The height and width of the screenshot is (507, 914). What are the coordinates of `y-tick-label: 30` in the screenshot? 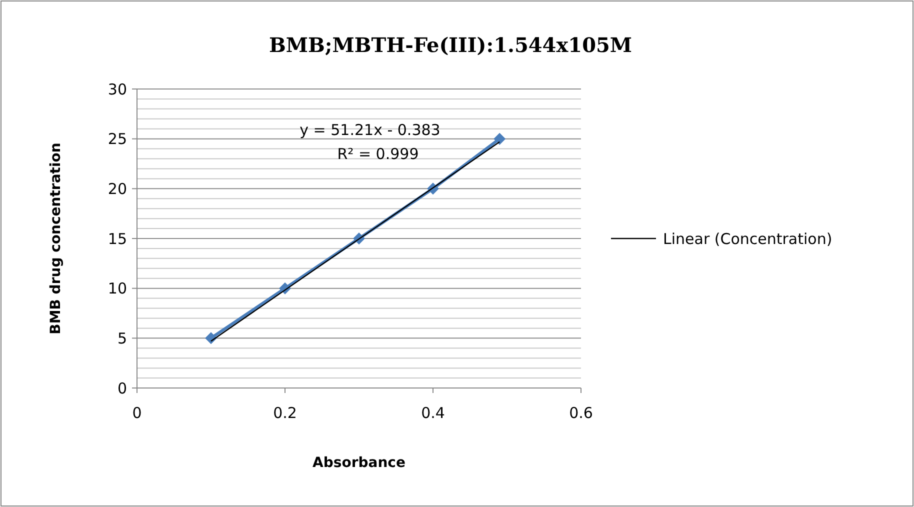 It's located at (117, 89).